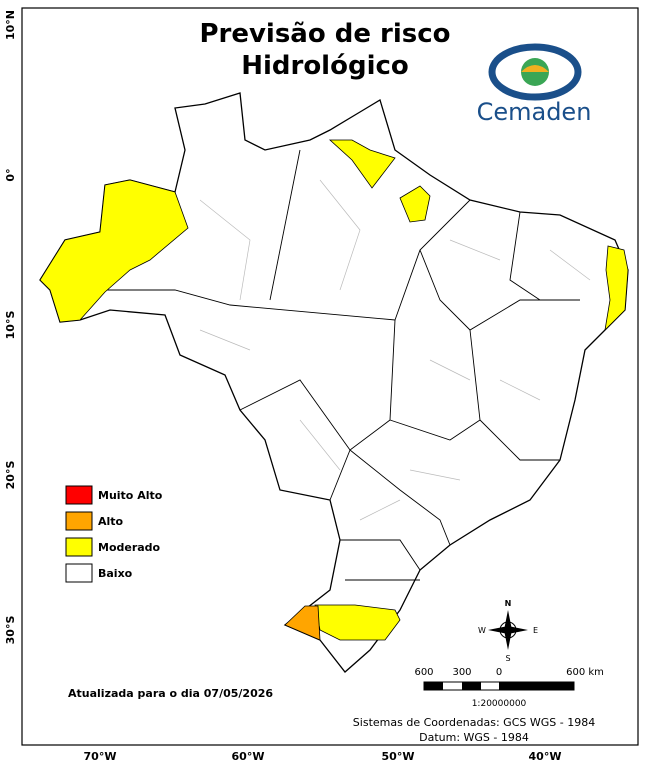  What do you see at coordinates (10, 475) in the screenshot?
I see `lat-label: 20°S` at bounding box center [10, 475].